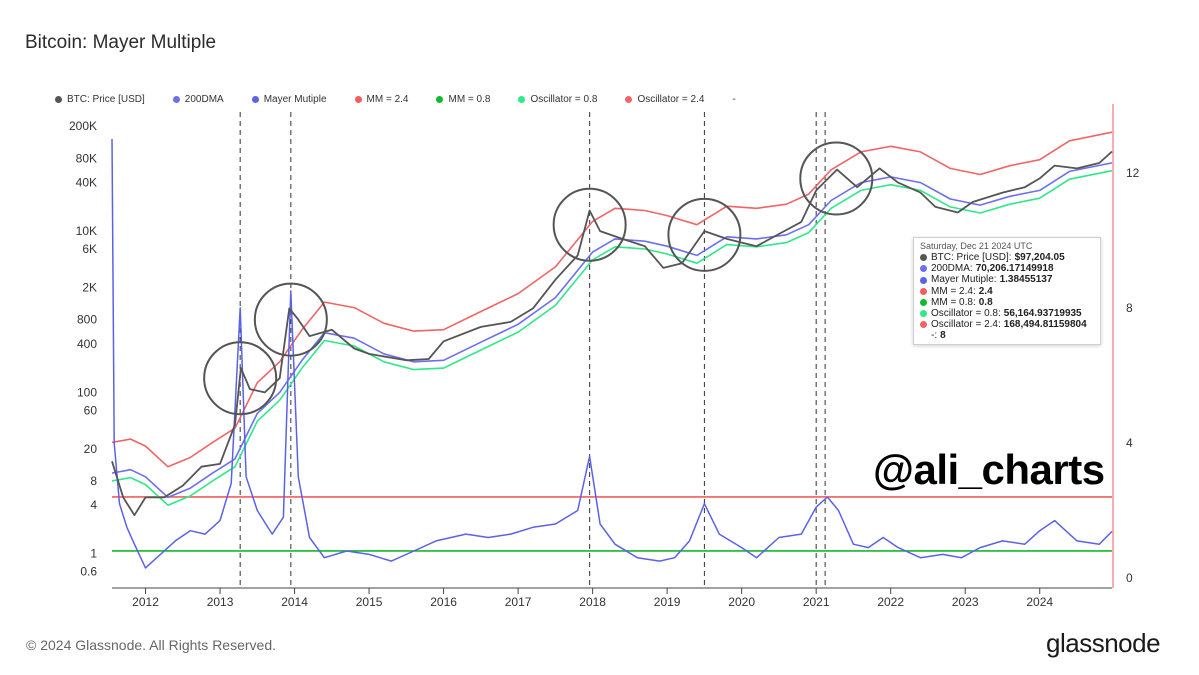 The image size is (1199, 675). What do you see at coordinates (943, 336) in the screenshot?
I see `tooltip-value-dash: 8` at bounding box center [943, 336].